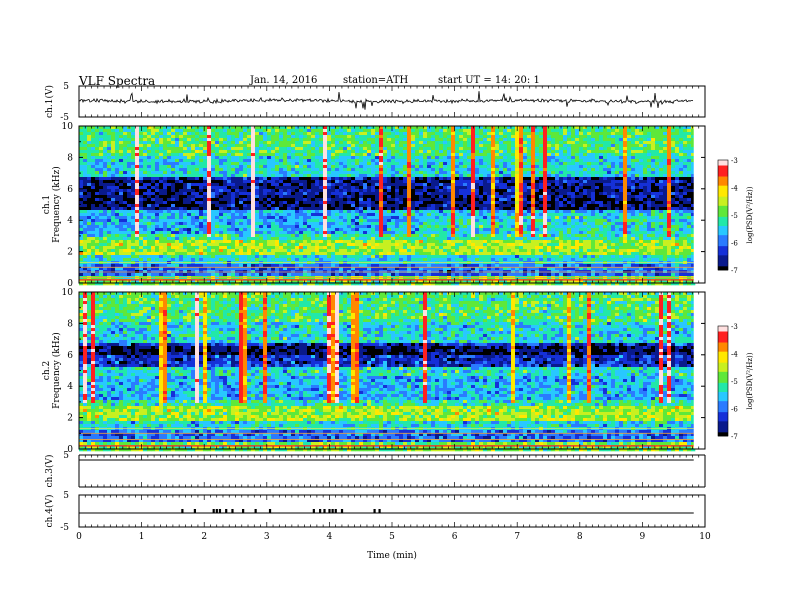  I want to click on ch1-colorbar-label: -3, so click(734, 161).